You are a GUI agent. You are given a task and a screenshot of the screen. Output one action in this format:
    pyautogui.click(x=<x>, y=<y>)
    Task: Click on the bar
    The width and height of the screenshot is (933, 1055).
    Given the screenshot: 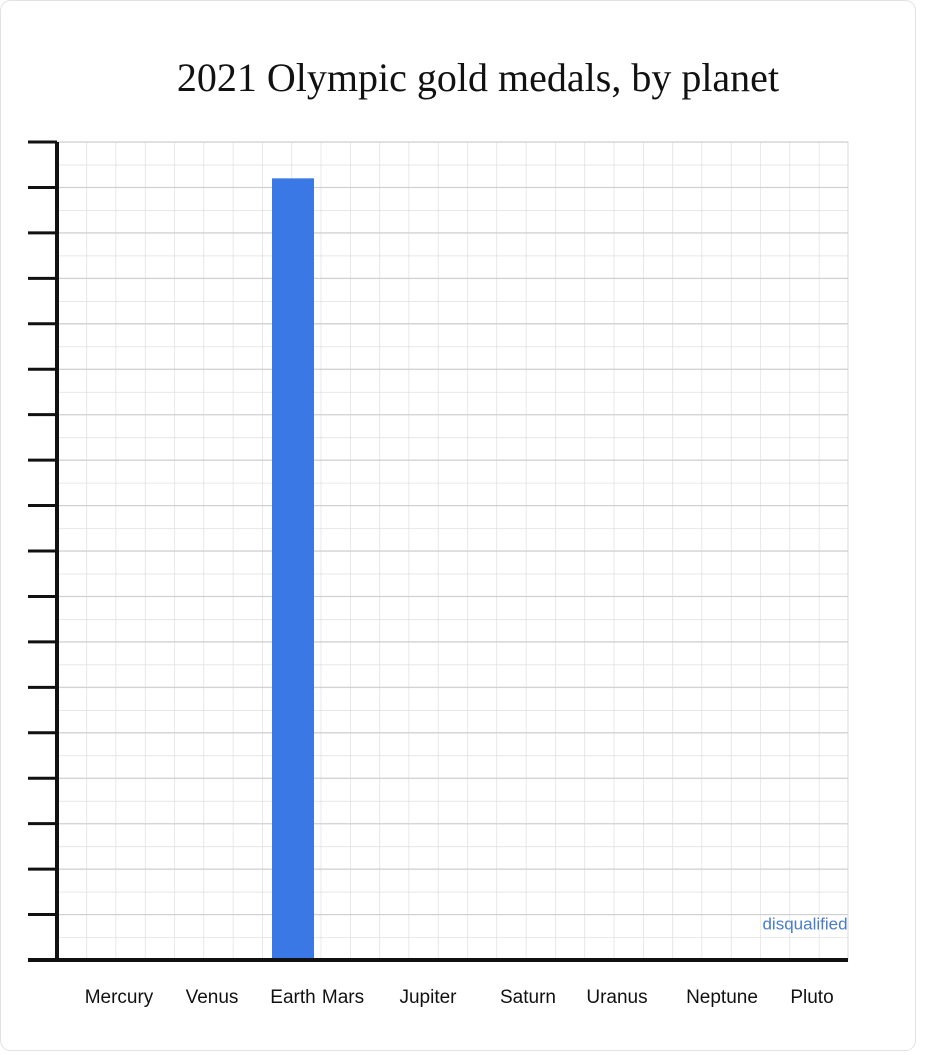 What is the action you would take?
    pyautogui.click(x=293, y=569)
    